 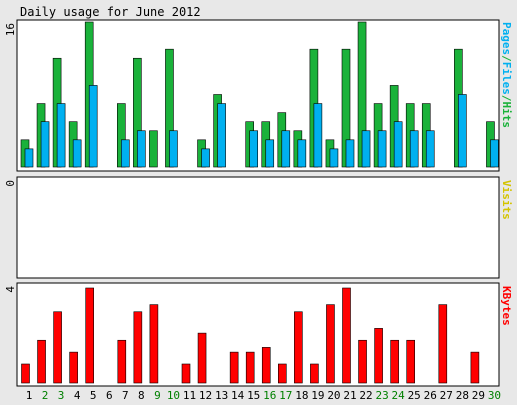 I want to click on day-label: 27, so click(x=446, y=395).